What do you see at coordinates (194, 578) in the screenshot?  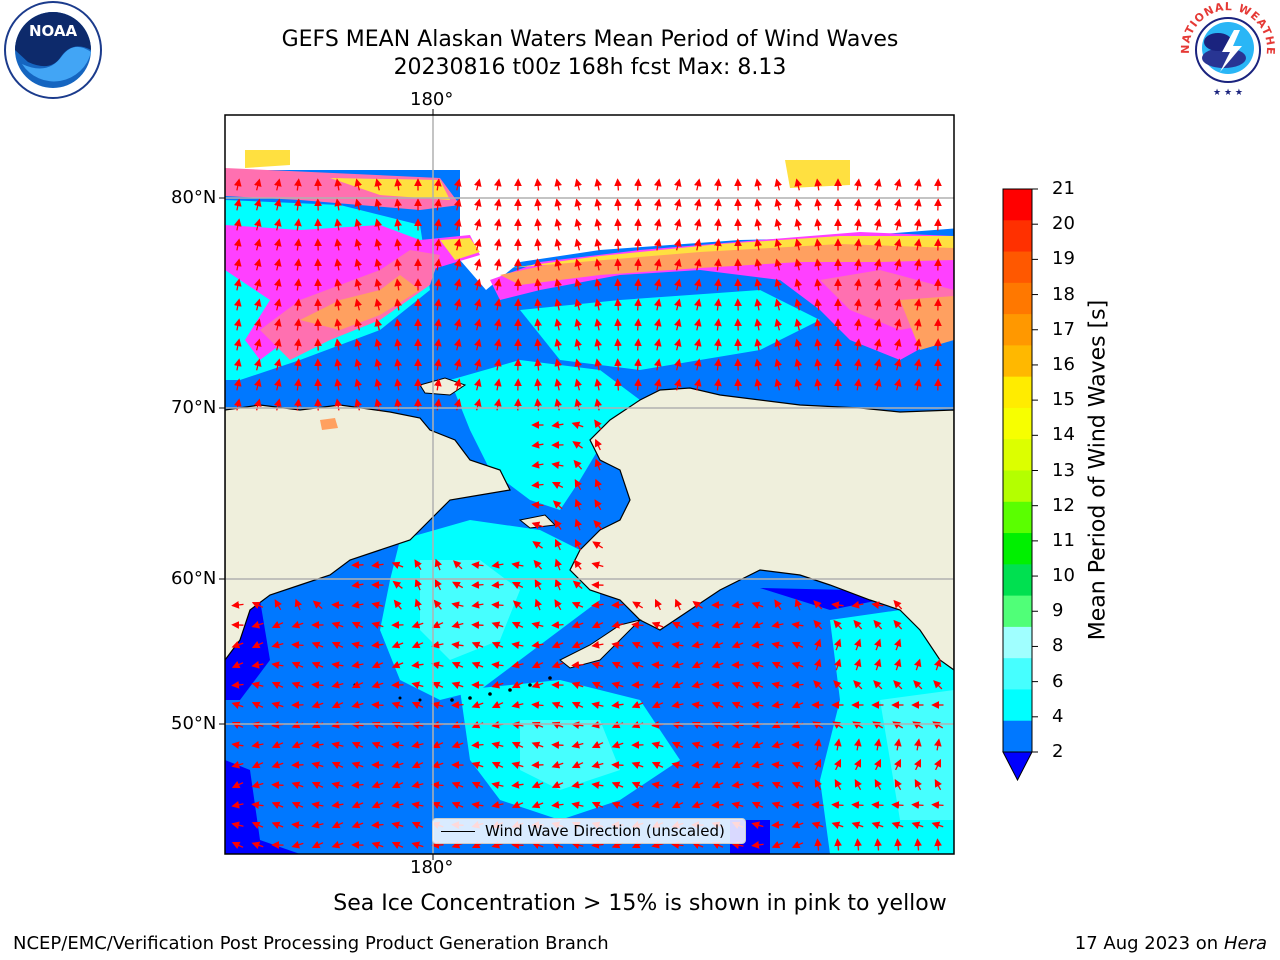 I see `lat-label-60: 60°N` at bounding box center [194, 578].